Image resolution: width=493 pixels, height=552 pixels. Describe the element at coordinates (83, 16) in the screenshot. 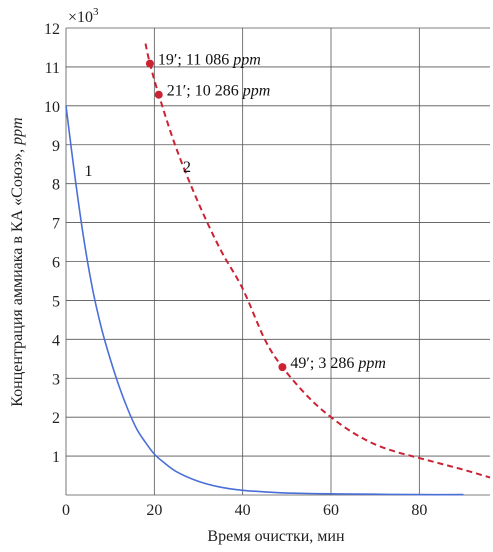

I see `y-axis-multiplier: ×10³` at that location.